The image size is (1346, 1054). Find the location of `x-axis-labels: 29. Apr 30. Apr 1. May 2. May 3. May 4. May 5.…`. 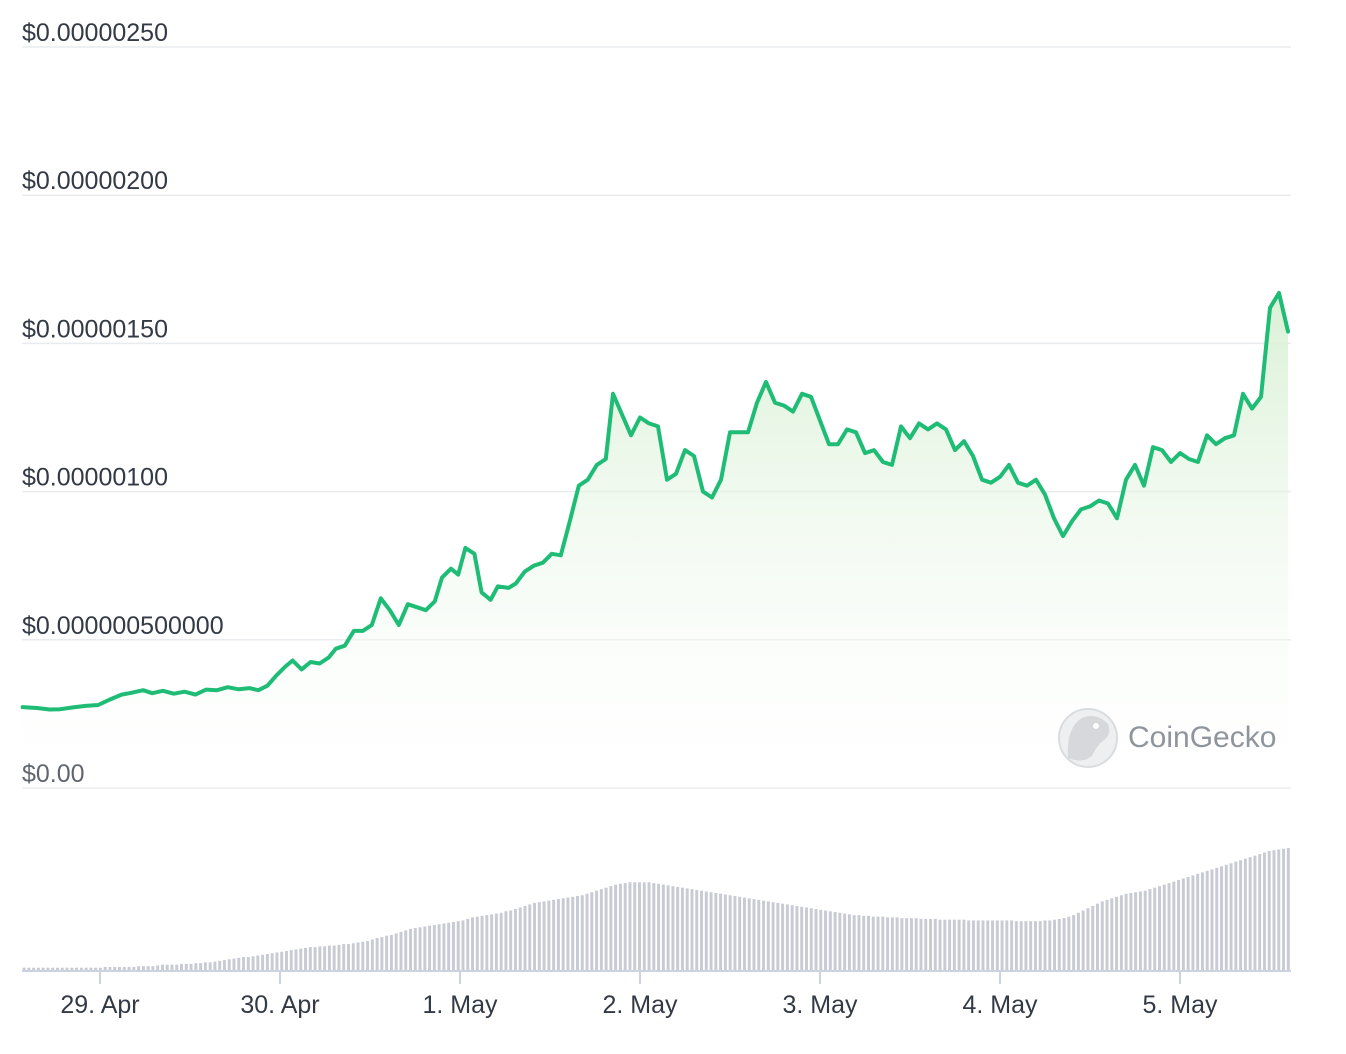

x-axis-labels: 29. Apr 30. Apr 1. May 2. May 3. May 4. May 5.… is located at coordinates (639, 995).